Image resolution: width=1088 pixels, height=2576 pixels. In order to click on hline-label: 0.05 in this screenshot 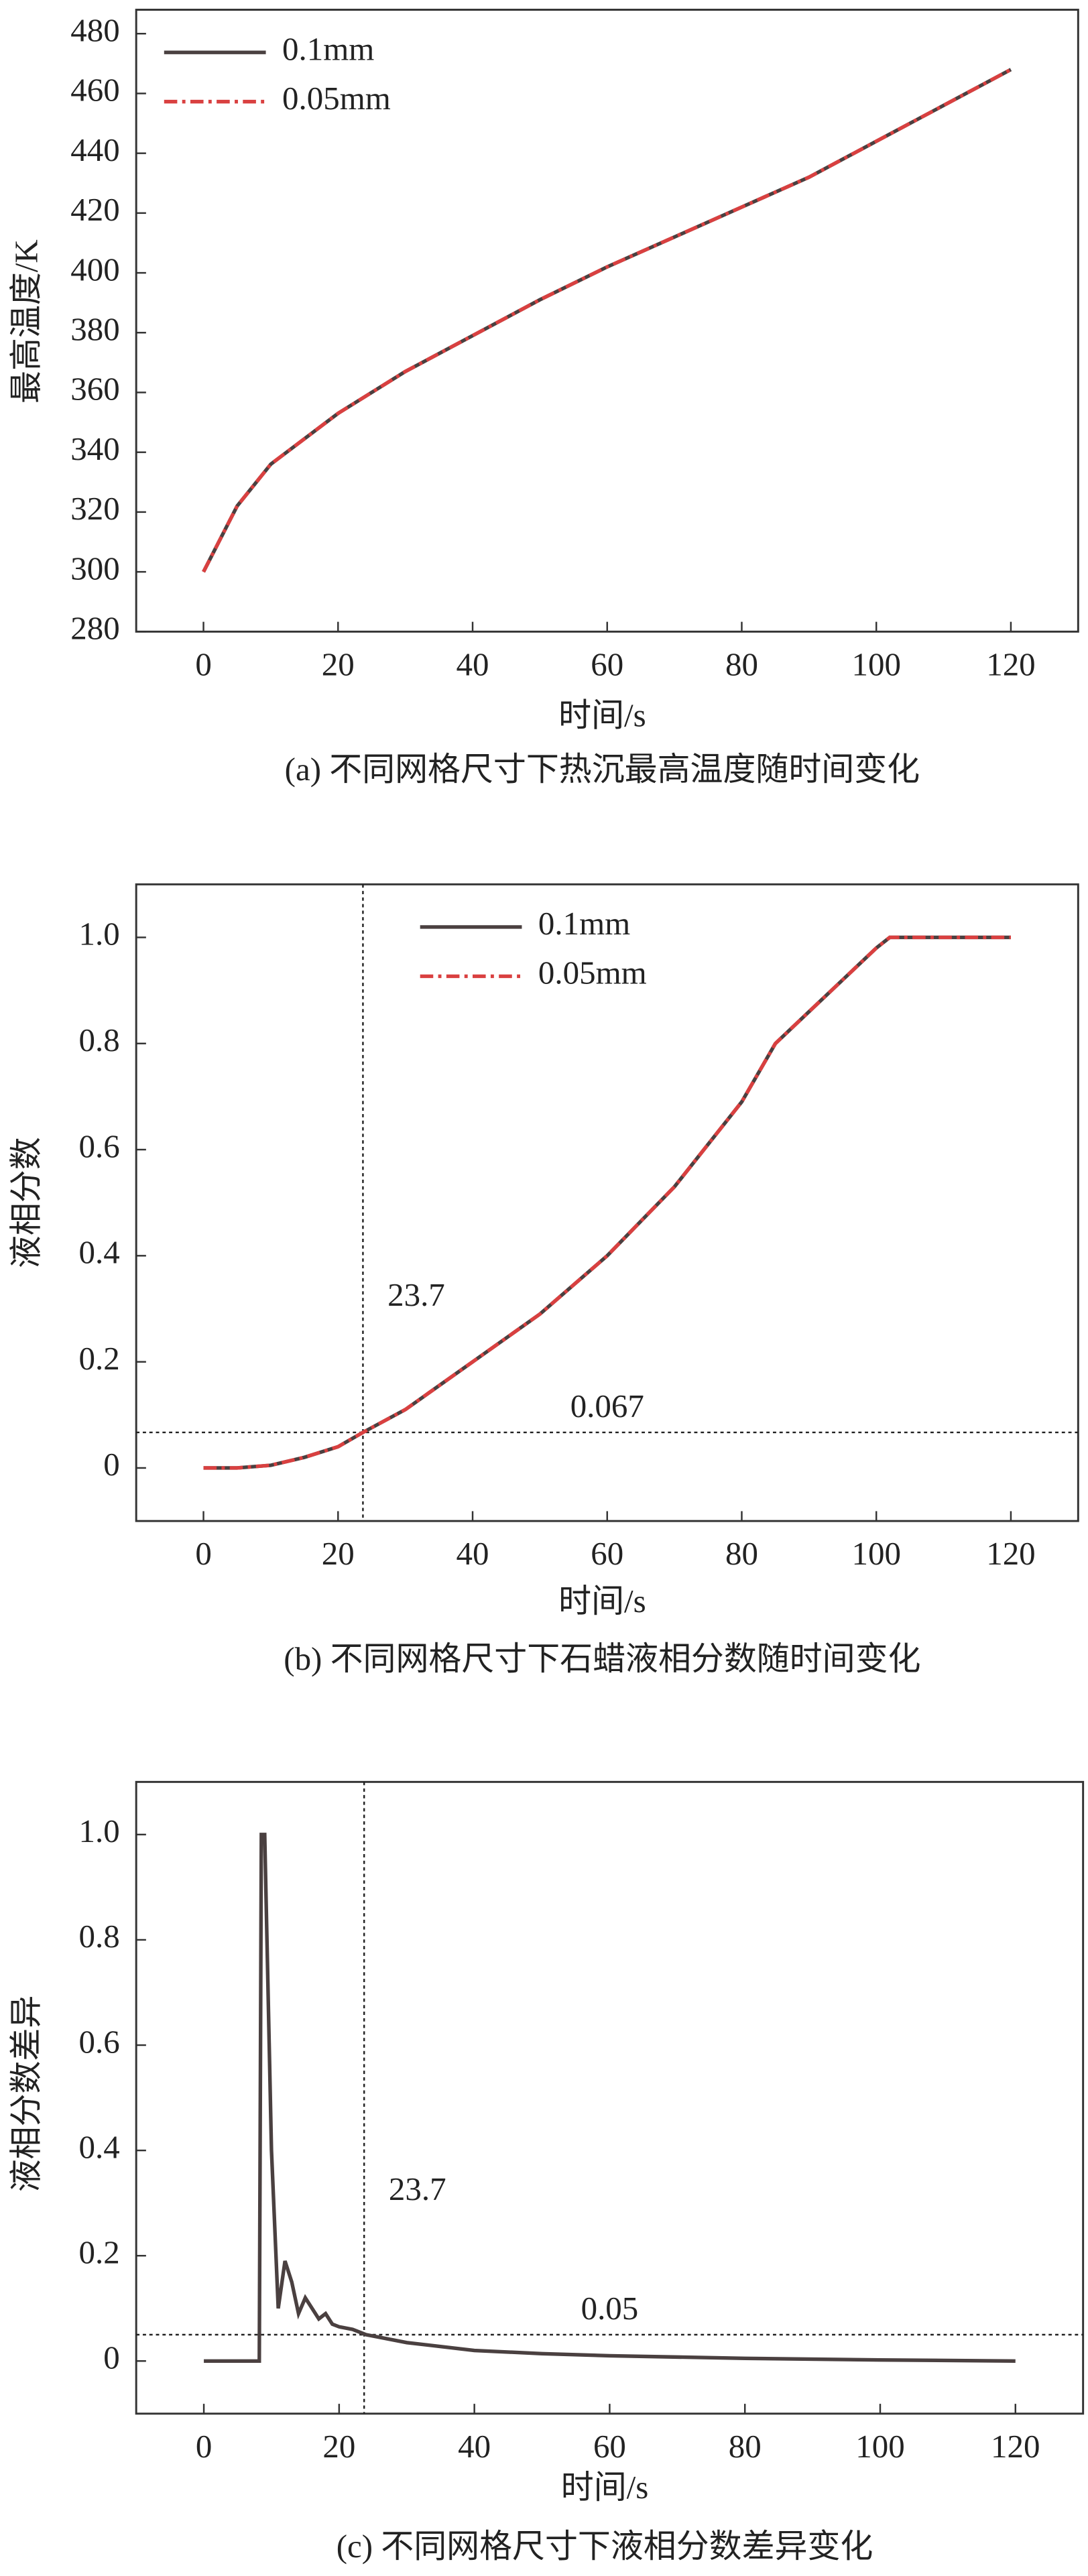, I will do `click(610, 2308)`.